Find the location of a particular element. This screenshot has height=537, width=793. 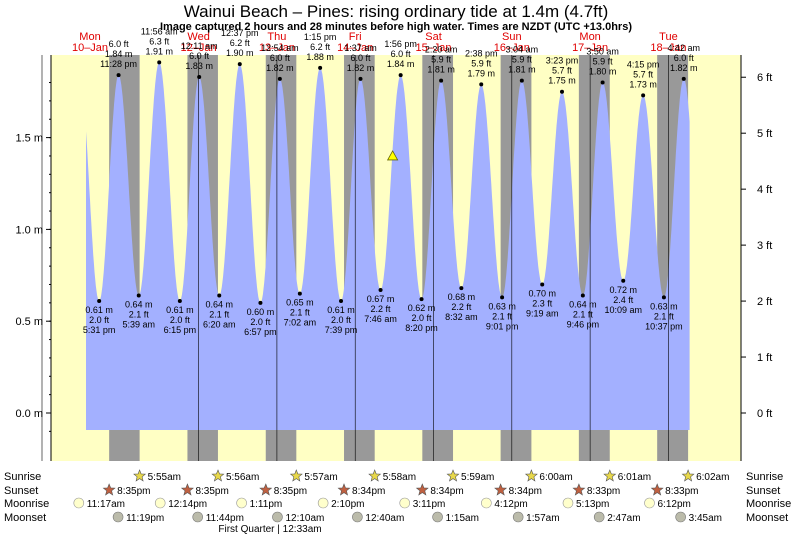

right-tick-label: 5 ft is located at coordinates (764, 134).